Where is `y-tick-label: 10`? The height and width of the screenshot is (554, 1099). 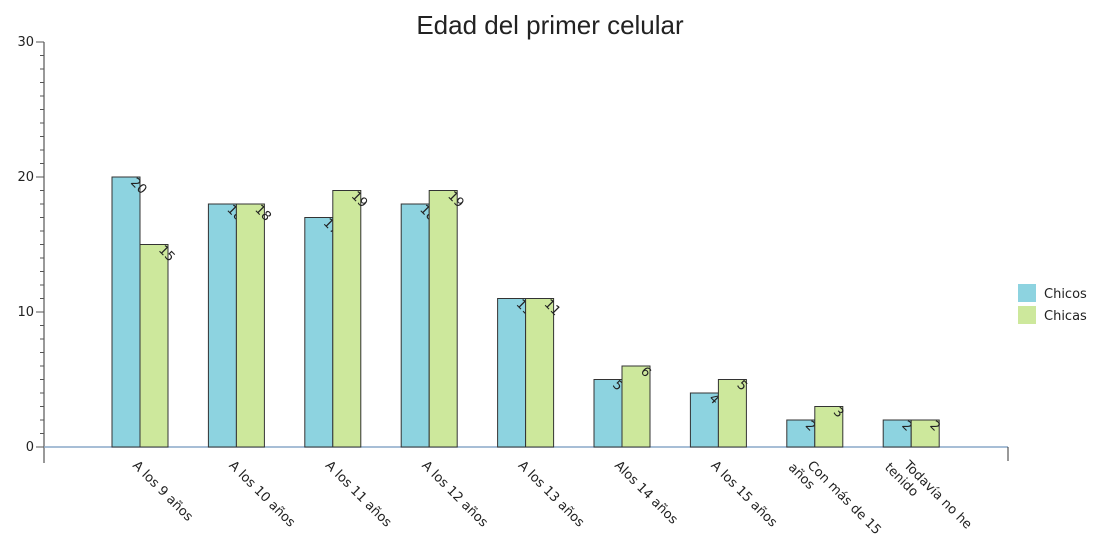 y-tick-label: 10 is located at coordinates (25, 312).